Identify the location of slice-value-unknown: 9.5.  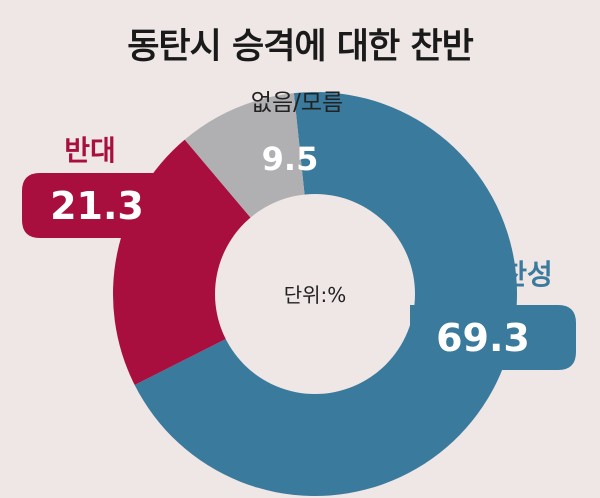
(290, 159).